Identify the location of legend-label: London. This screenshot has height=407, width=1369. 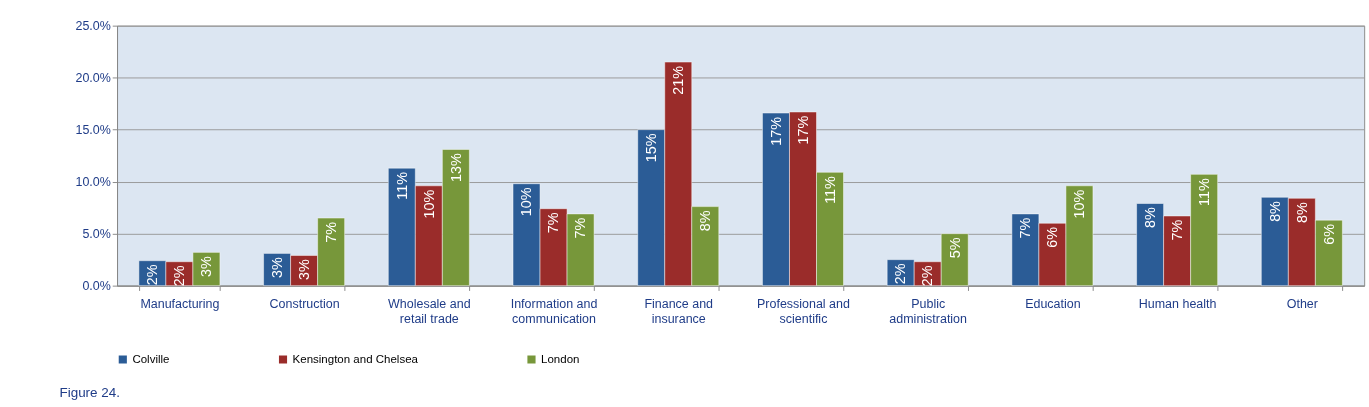
(560, 359).